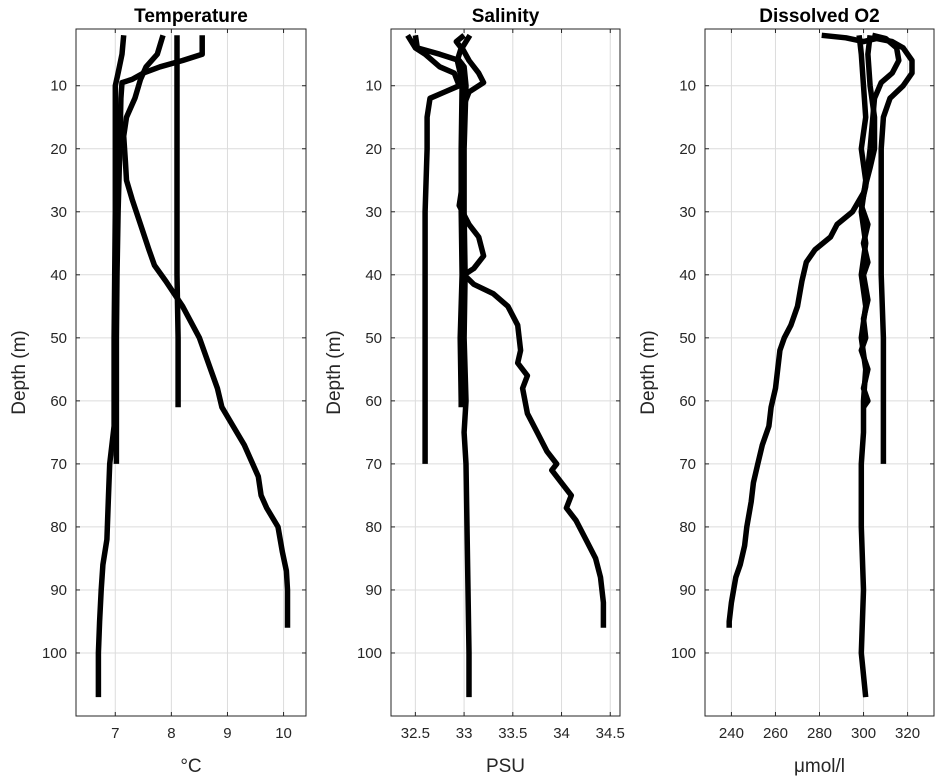 The width and height of the screenshot is (940, 780). What do you see at coordinates (687, 464) in the screenshot?
I see `dissolved-o2-ytick-label: 70` at bounding box center [687, 464].